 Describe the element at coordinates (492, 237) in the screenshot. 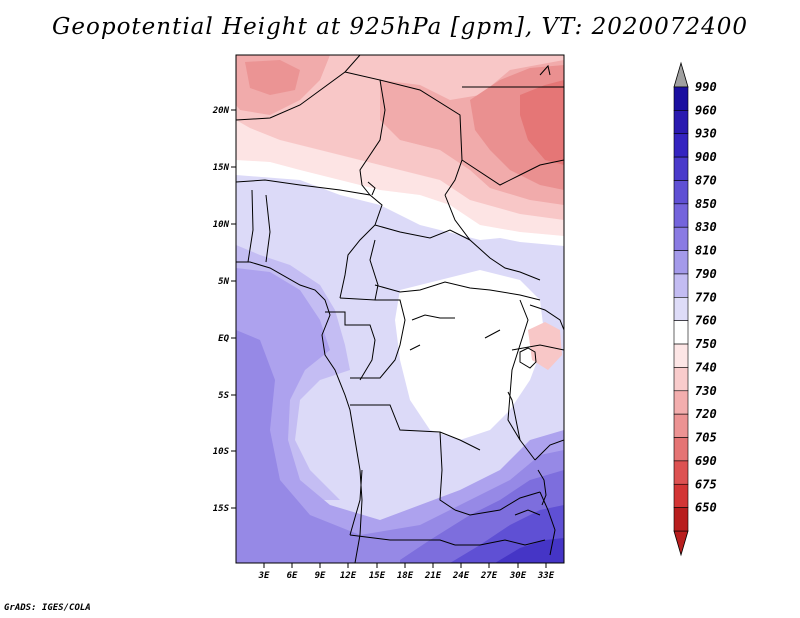

I see `border-chad-car` at that location.